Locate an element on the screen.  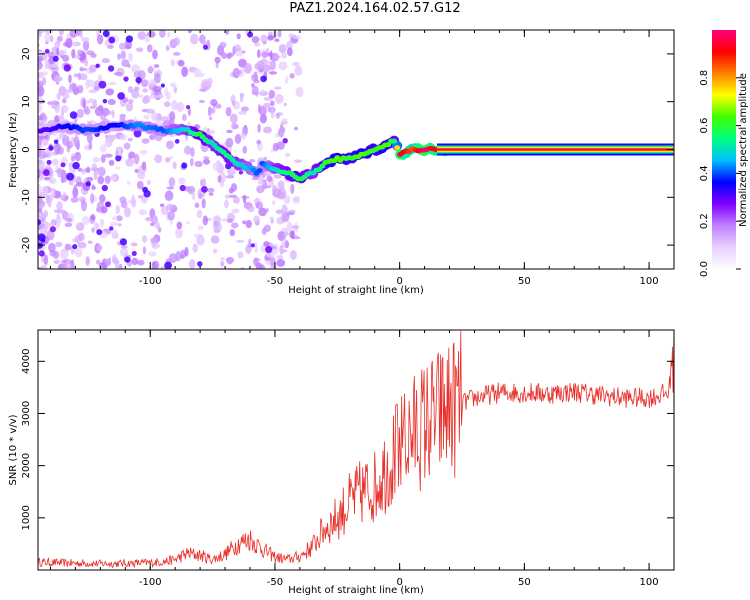
colorbar-tick-label: 0.8 is located at coordinates (704, 78).